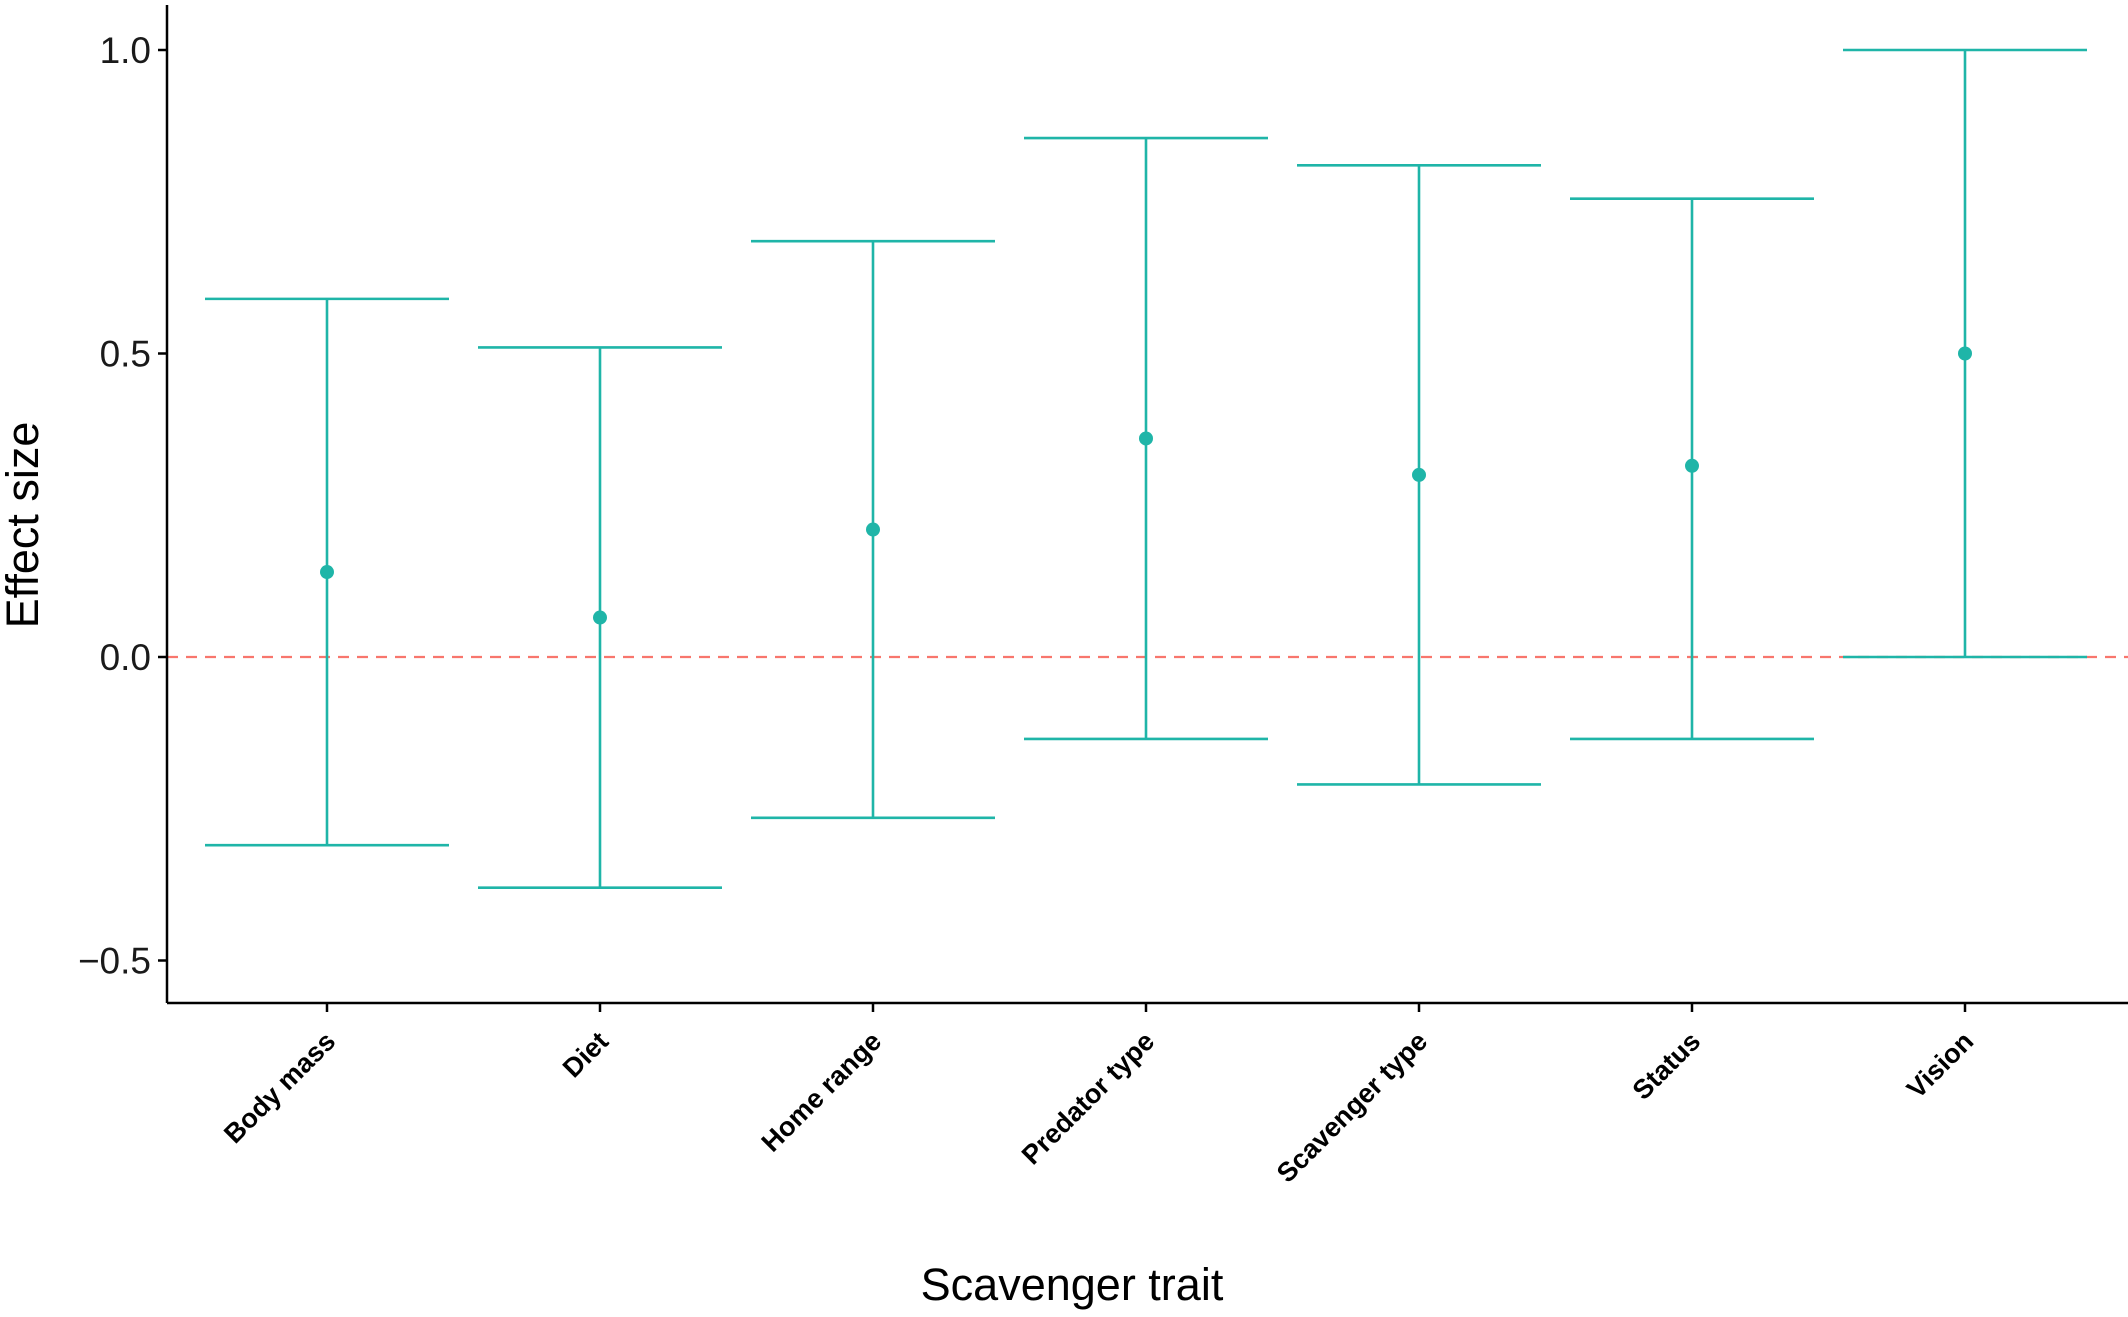 The width and height of the screenshot is (2128, 1317). I want to click on x-tick-label: Body mass, so click(279, 1087).